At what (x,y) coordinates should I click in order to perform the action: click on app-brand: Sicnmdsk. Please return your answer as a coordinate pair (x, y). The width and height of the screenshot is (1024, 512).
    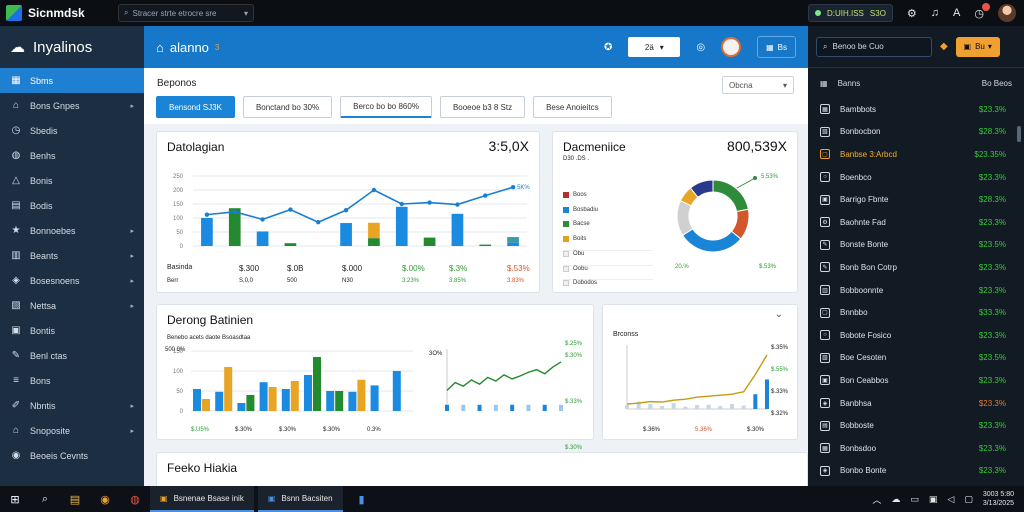
    Looking at the image, I should click on (56, 13).